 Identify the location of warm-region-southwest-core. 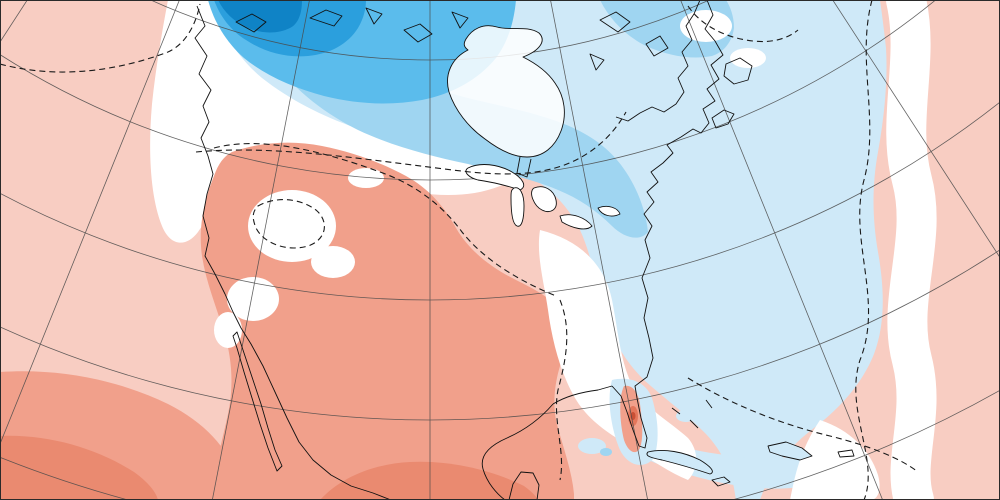
(79, 467).